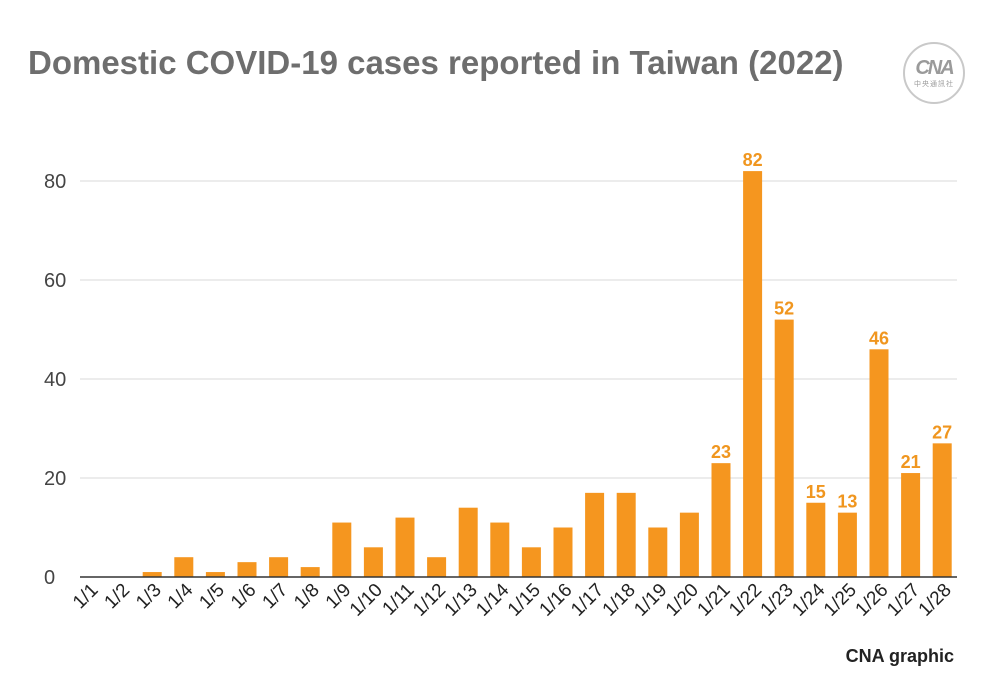 The height and width of the screenshot is (699, 994). Describe the element at coordinates (816, 492) in the screenshot. I see `bar-data-label: 15` at that location.